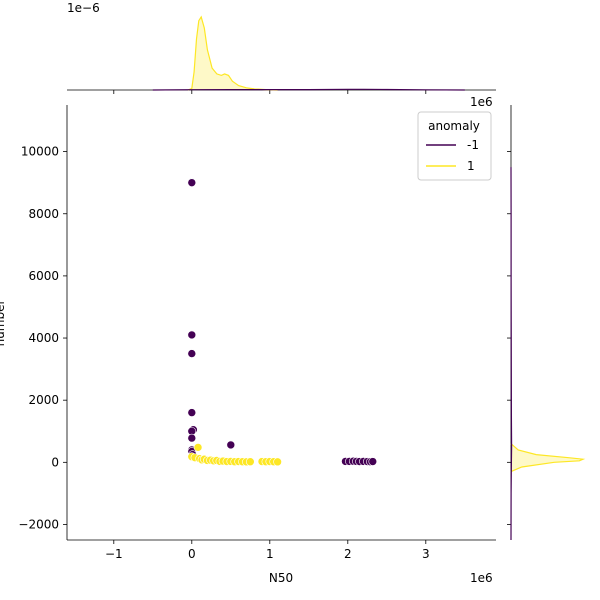 This screenshot has width=600, height=600. What do you see at coordinates (40, 152) in the screenshot?
I see `y-tick-label: 10000` at bounding box center [40, 152].